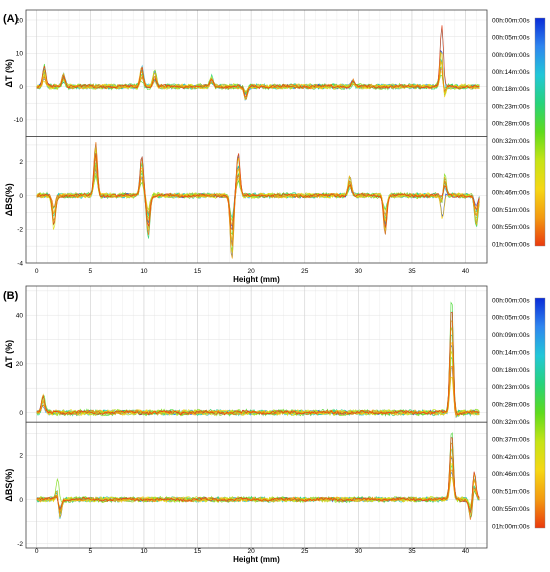  Describe the element at coordinates (20, 54) in the screenshot. I see `y-tick-label: 10` at that location.